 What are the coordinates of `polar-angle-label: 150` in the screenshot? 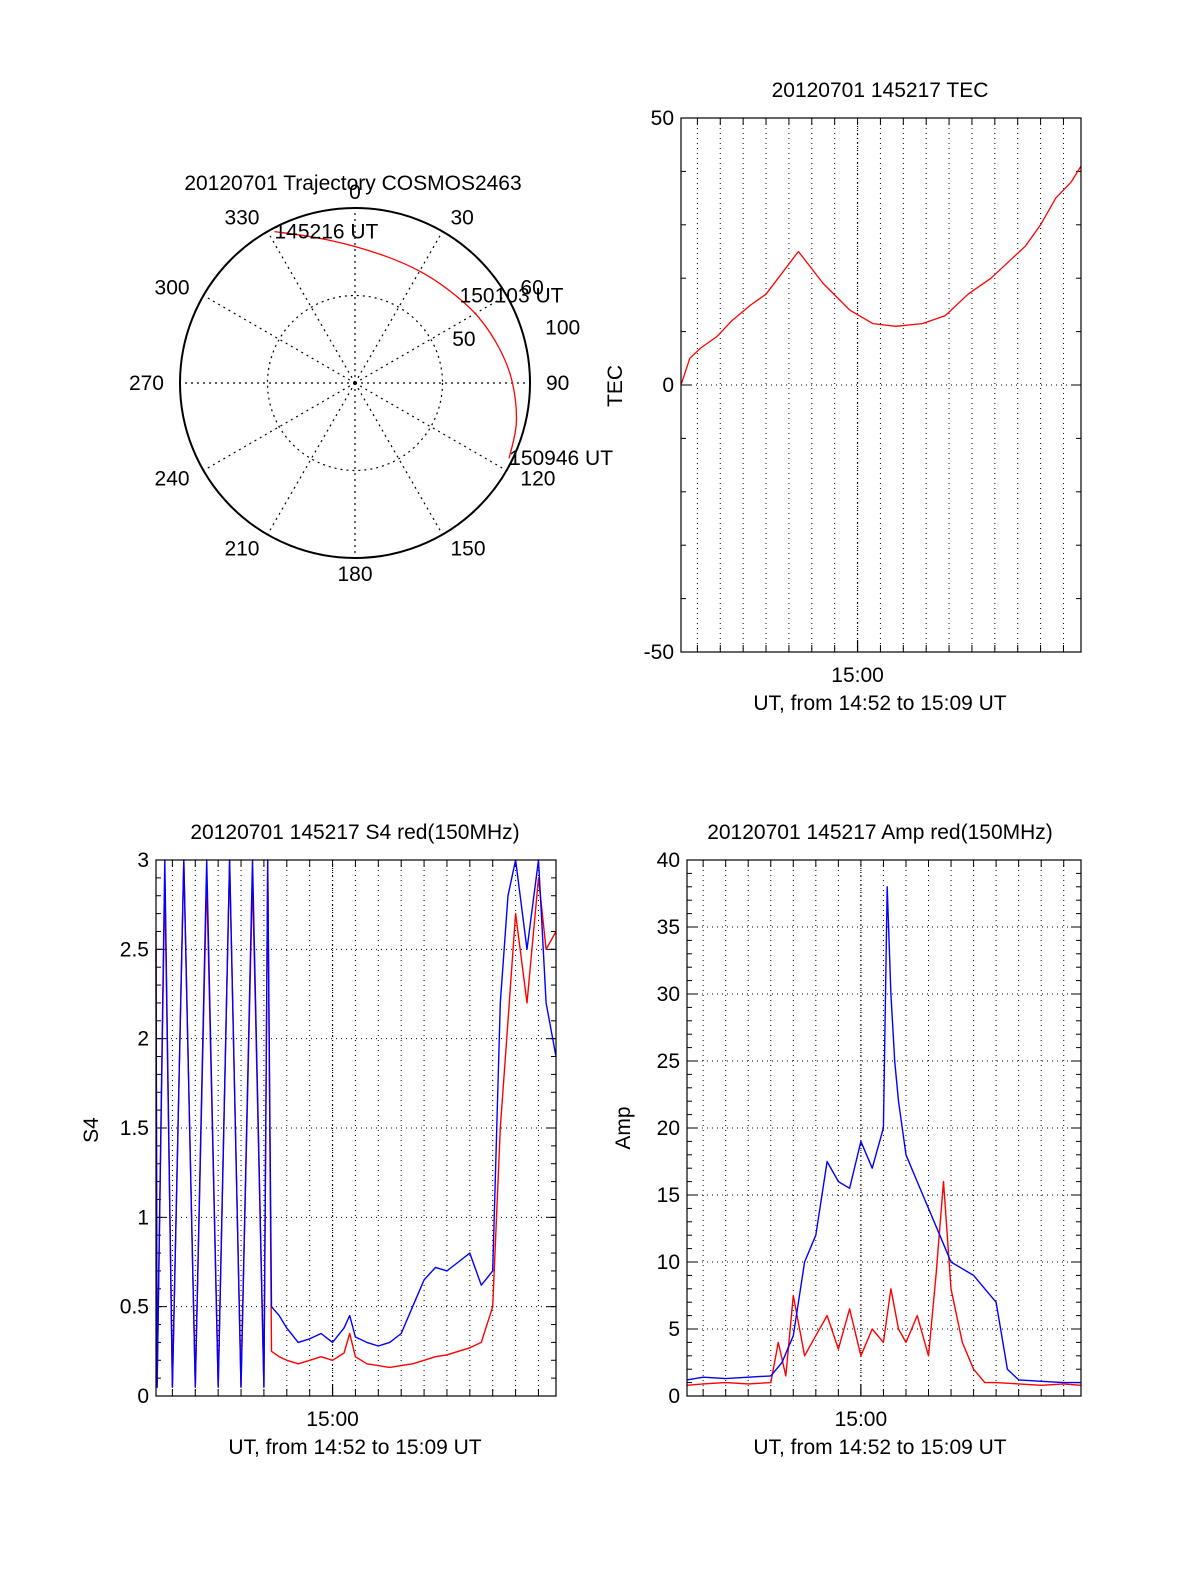 It's located at (468, 548).